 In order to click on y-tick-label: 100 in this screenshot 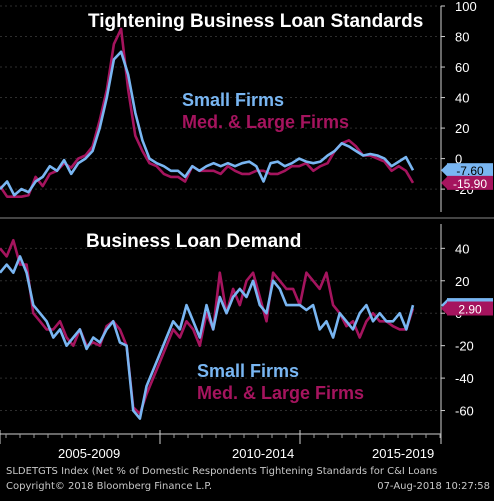, I will do `click(466, 7)`.